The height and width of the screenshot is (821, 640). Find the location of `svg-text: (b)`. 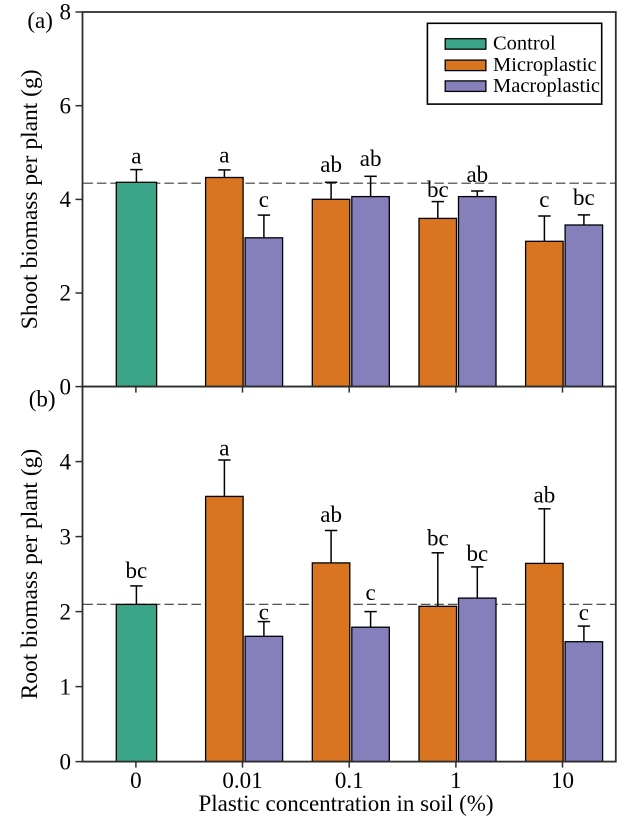

svg-text: (b) is located at coordinates (42, 399).